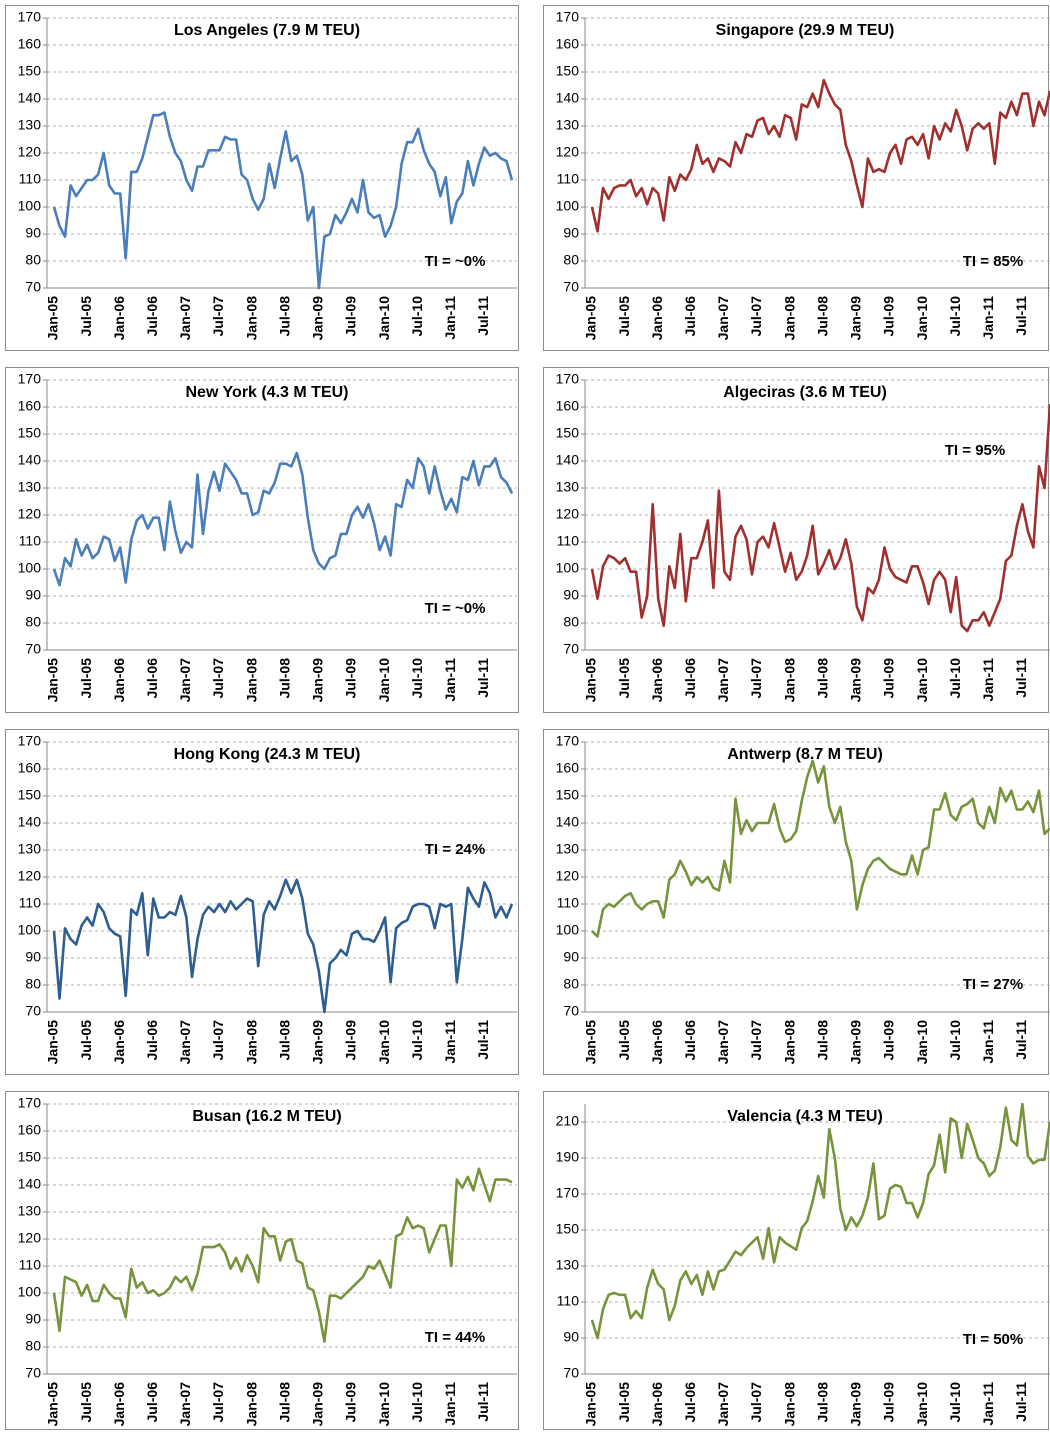 Image resolution: width=1050 pixels, height=1436 pixels. I want to click on annotation: TI = ~0%, so click(455, 261).